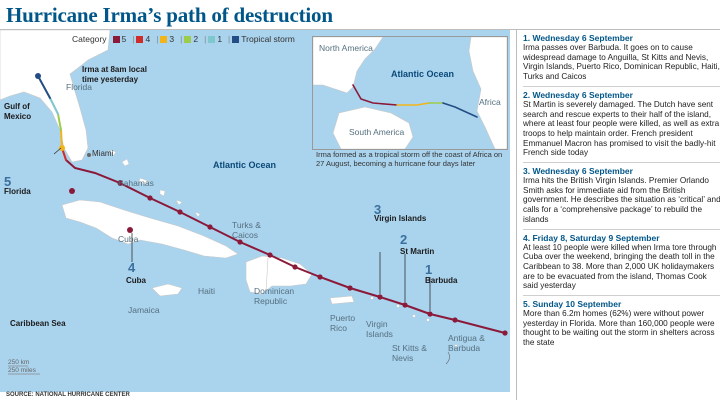 The width and height of the screenshot is (720, 403). I want to click on inset-africa-label: Africa, so click(490, 102).